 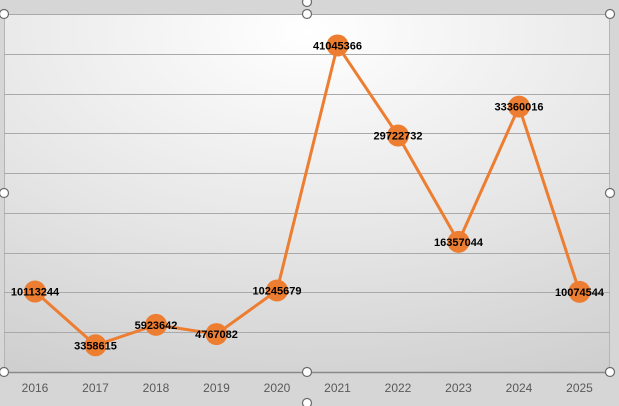 What do you see at coordinates (519, 388) in the screenshot?
I see `x-tick-label: 2024` at bounding box center [519, 388].